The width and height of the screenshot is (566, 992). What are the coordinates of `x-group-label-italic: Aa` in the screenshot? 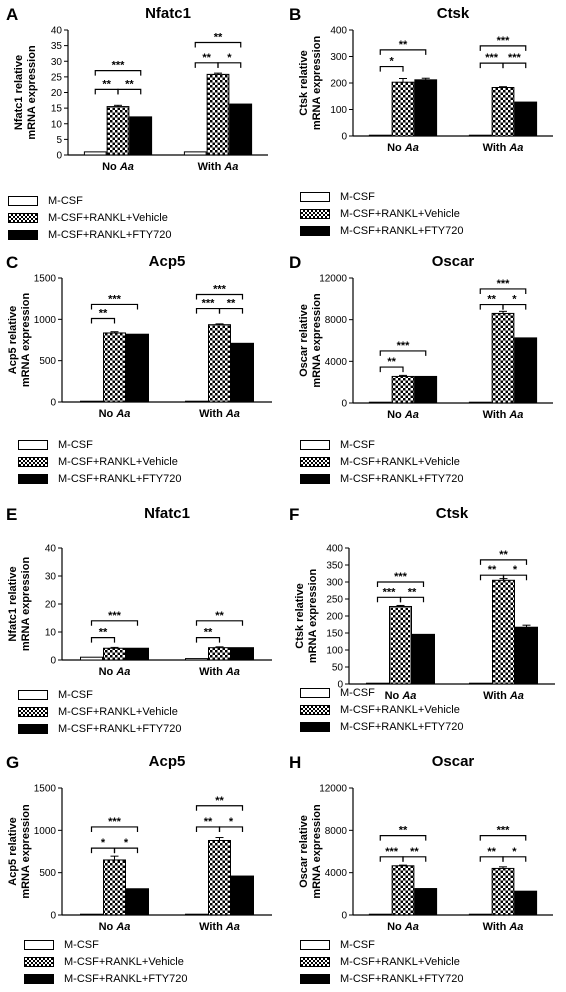 It's located at (411, 148).